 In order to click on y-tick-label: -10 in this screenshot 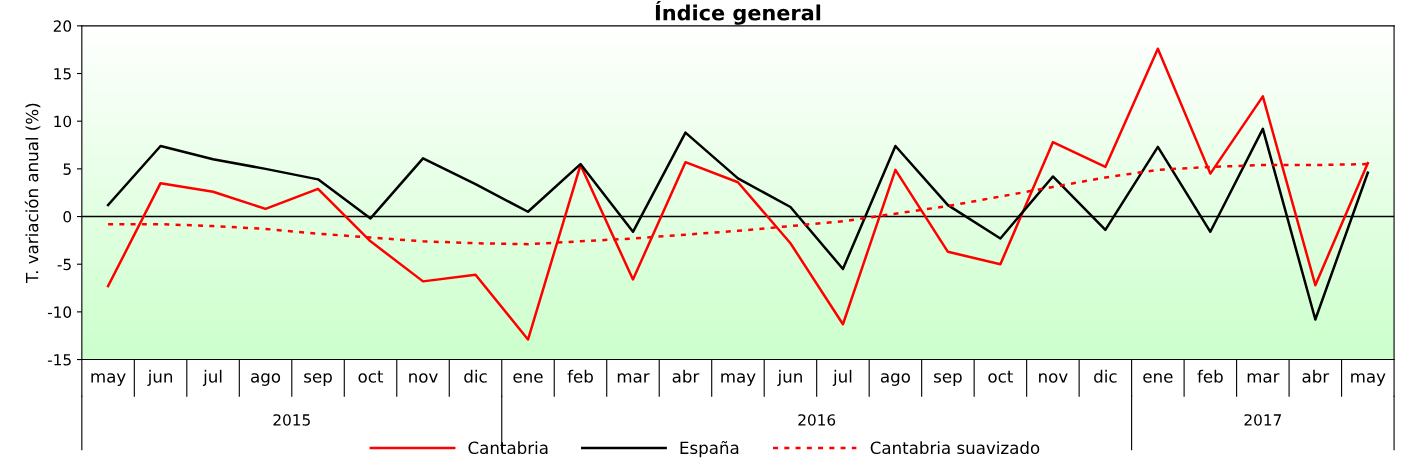, I will do `click(59, 312)`.